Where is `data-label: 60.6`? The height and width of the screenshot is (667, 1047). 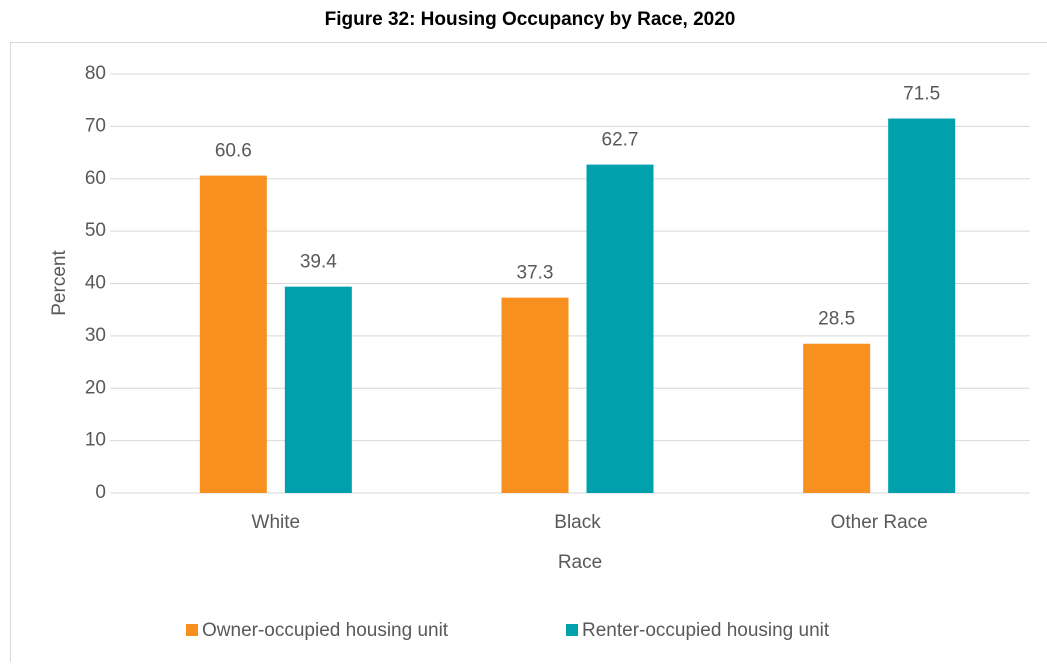 data-label: 60.6 is located at coordinates (233, 151).